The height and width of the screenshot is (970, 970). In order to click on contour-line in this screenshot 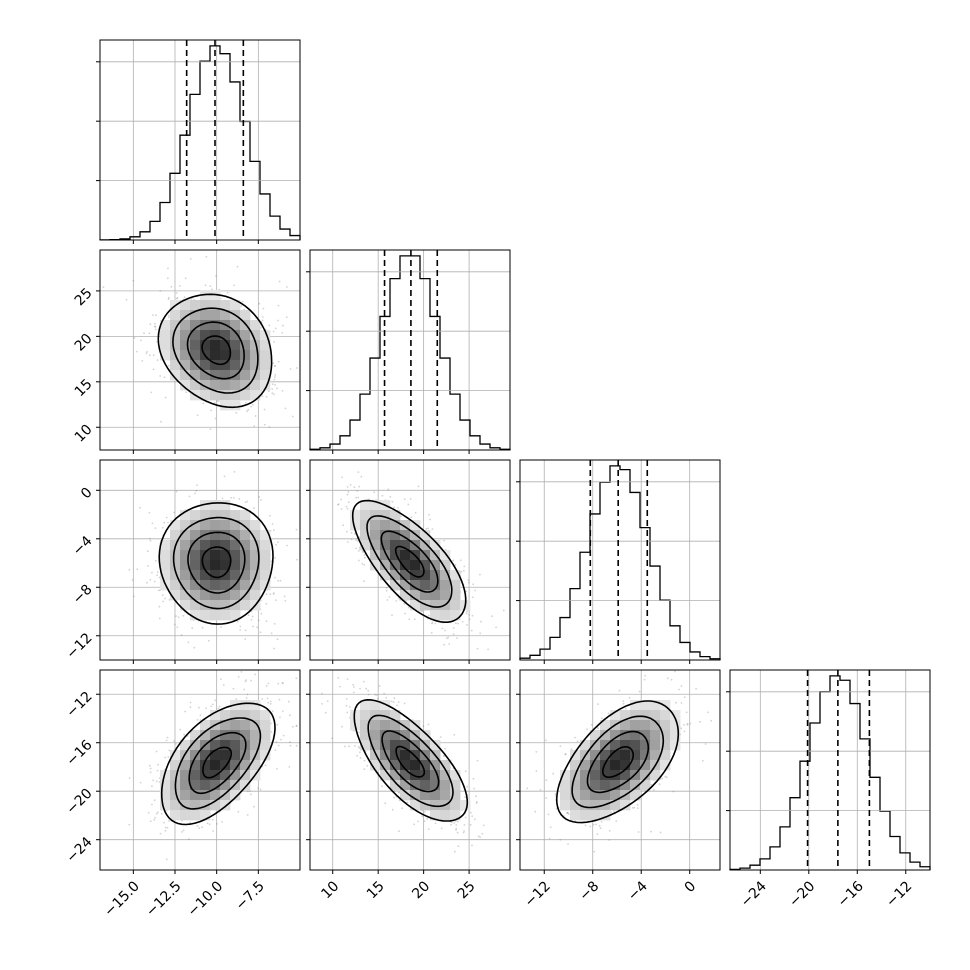, I will do `click(216, 350)`.